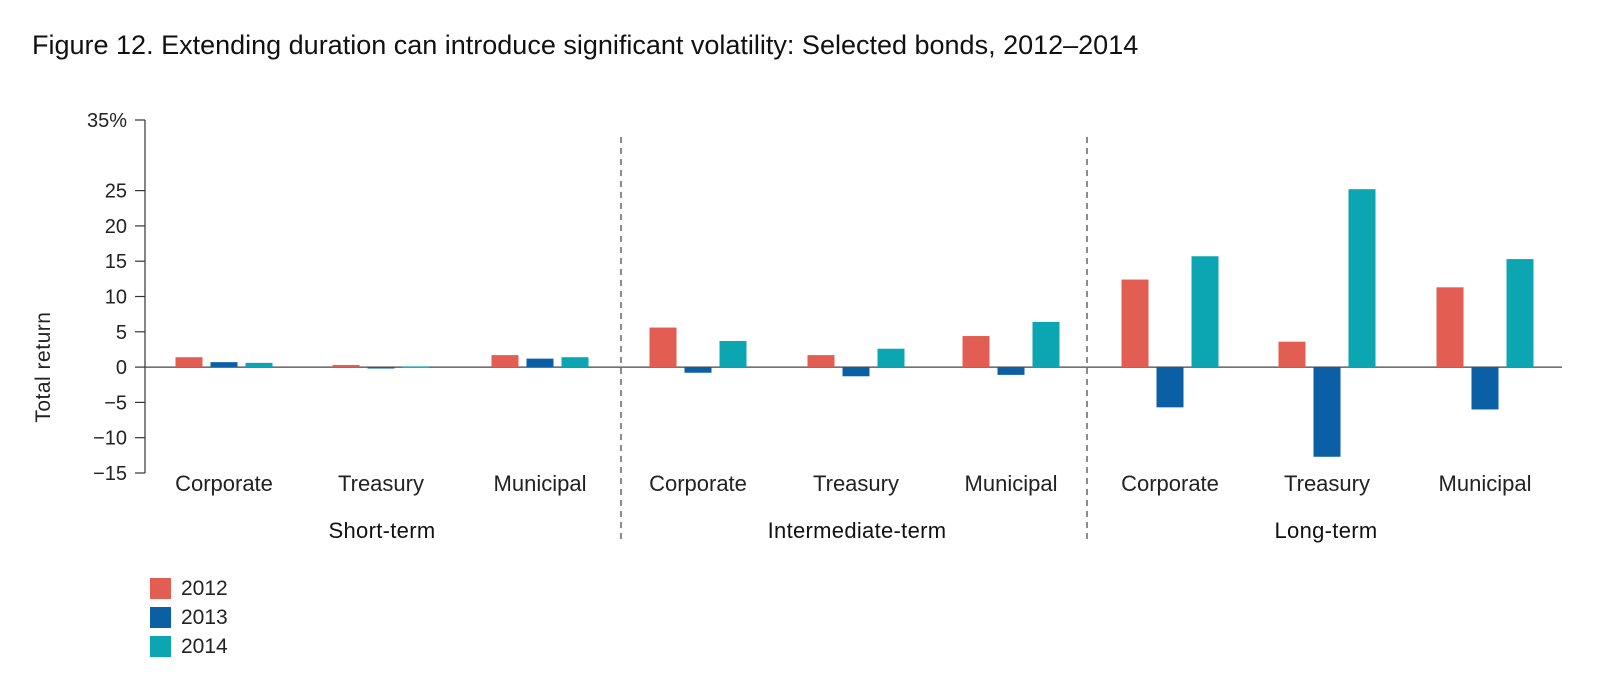 Image resolution: width=1600 pixels, height=675 pixels. Describe the element at coordinates (116, 227) in the screenshot. I see `y-tick-label: 20` at that location.